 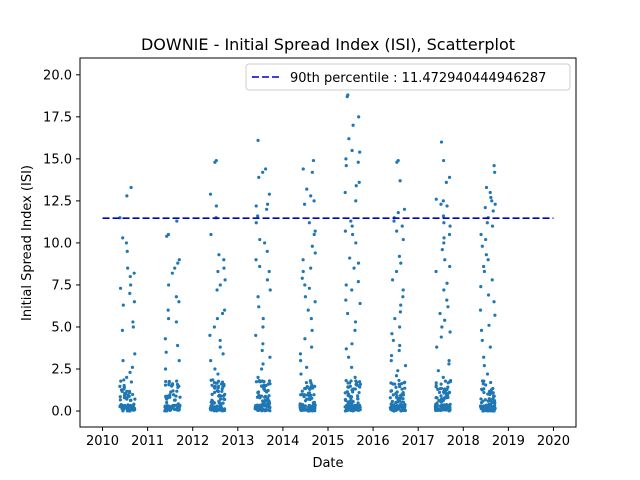 What do you see at coordinates (463, 441) in the screenshot?
I see `x-tick-label: 2018` at bounding box center [463, 441].